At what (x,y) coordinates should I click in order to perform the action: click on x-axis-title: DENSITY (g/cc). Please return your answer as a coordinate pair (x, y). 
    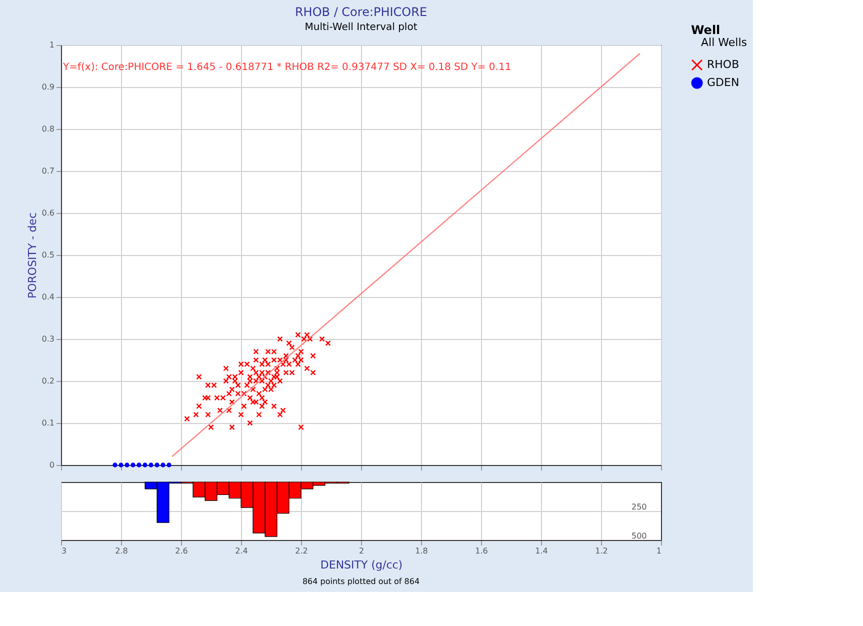
    Looking at the image, I should click on (361, 565).